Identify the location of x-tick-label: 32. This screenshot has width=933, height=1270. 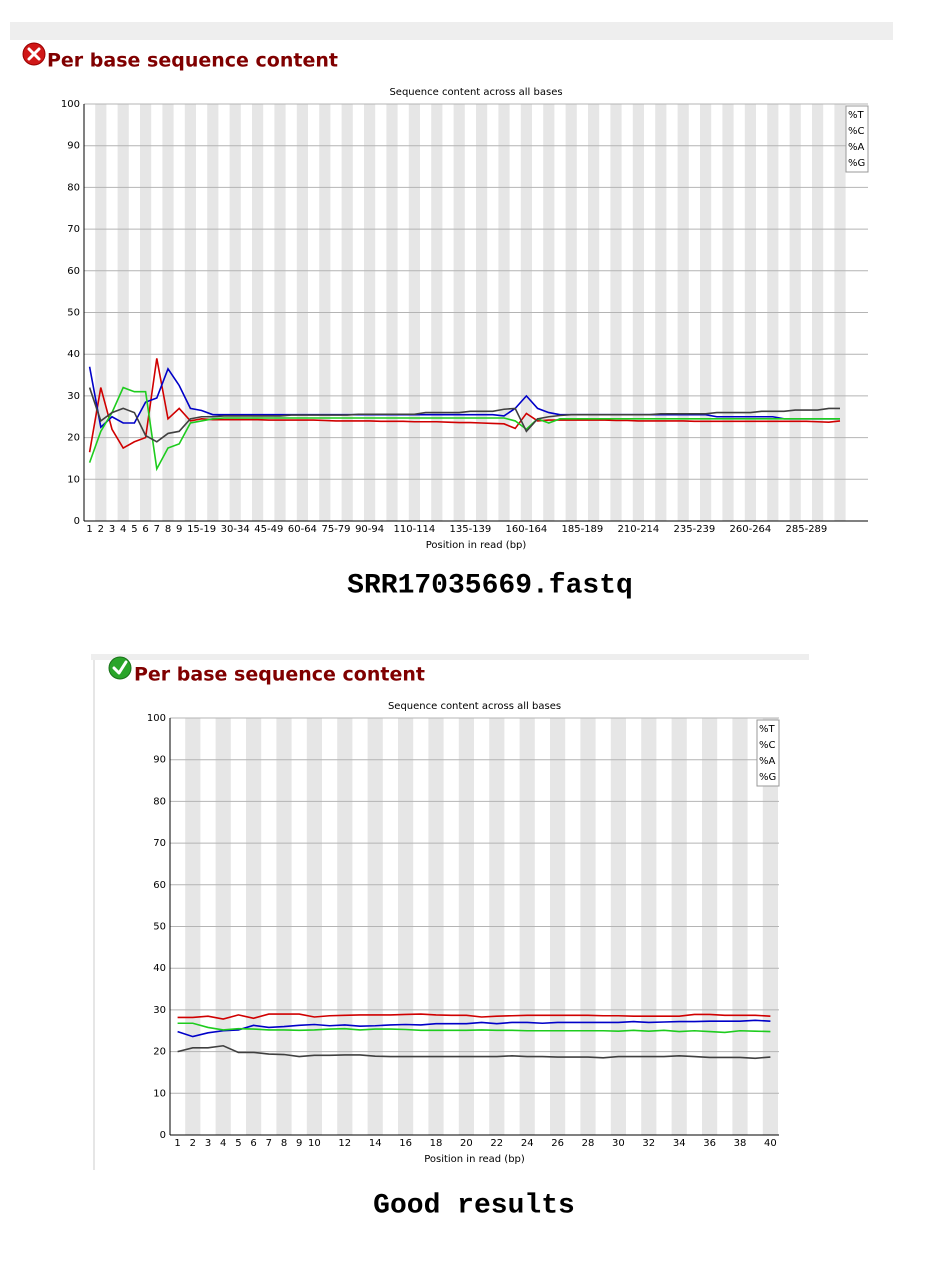
(648, 1143).